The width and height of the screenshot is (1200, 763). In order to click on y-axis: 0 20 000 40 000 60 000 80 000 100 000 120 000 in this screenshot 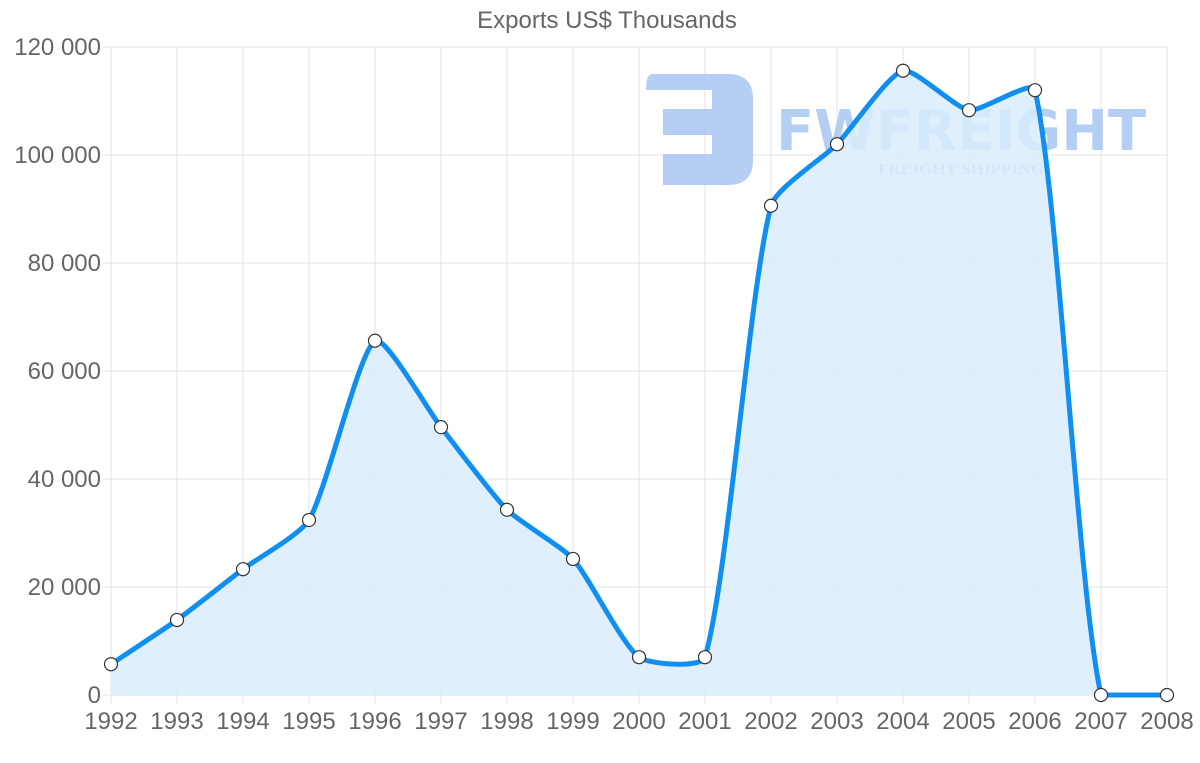, I will do `click(57, 371)`.